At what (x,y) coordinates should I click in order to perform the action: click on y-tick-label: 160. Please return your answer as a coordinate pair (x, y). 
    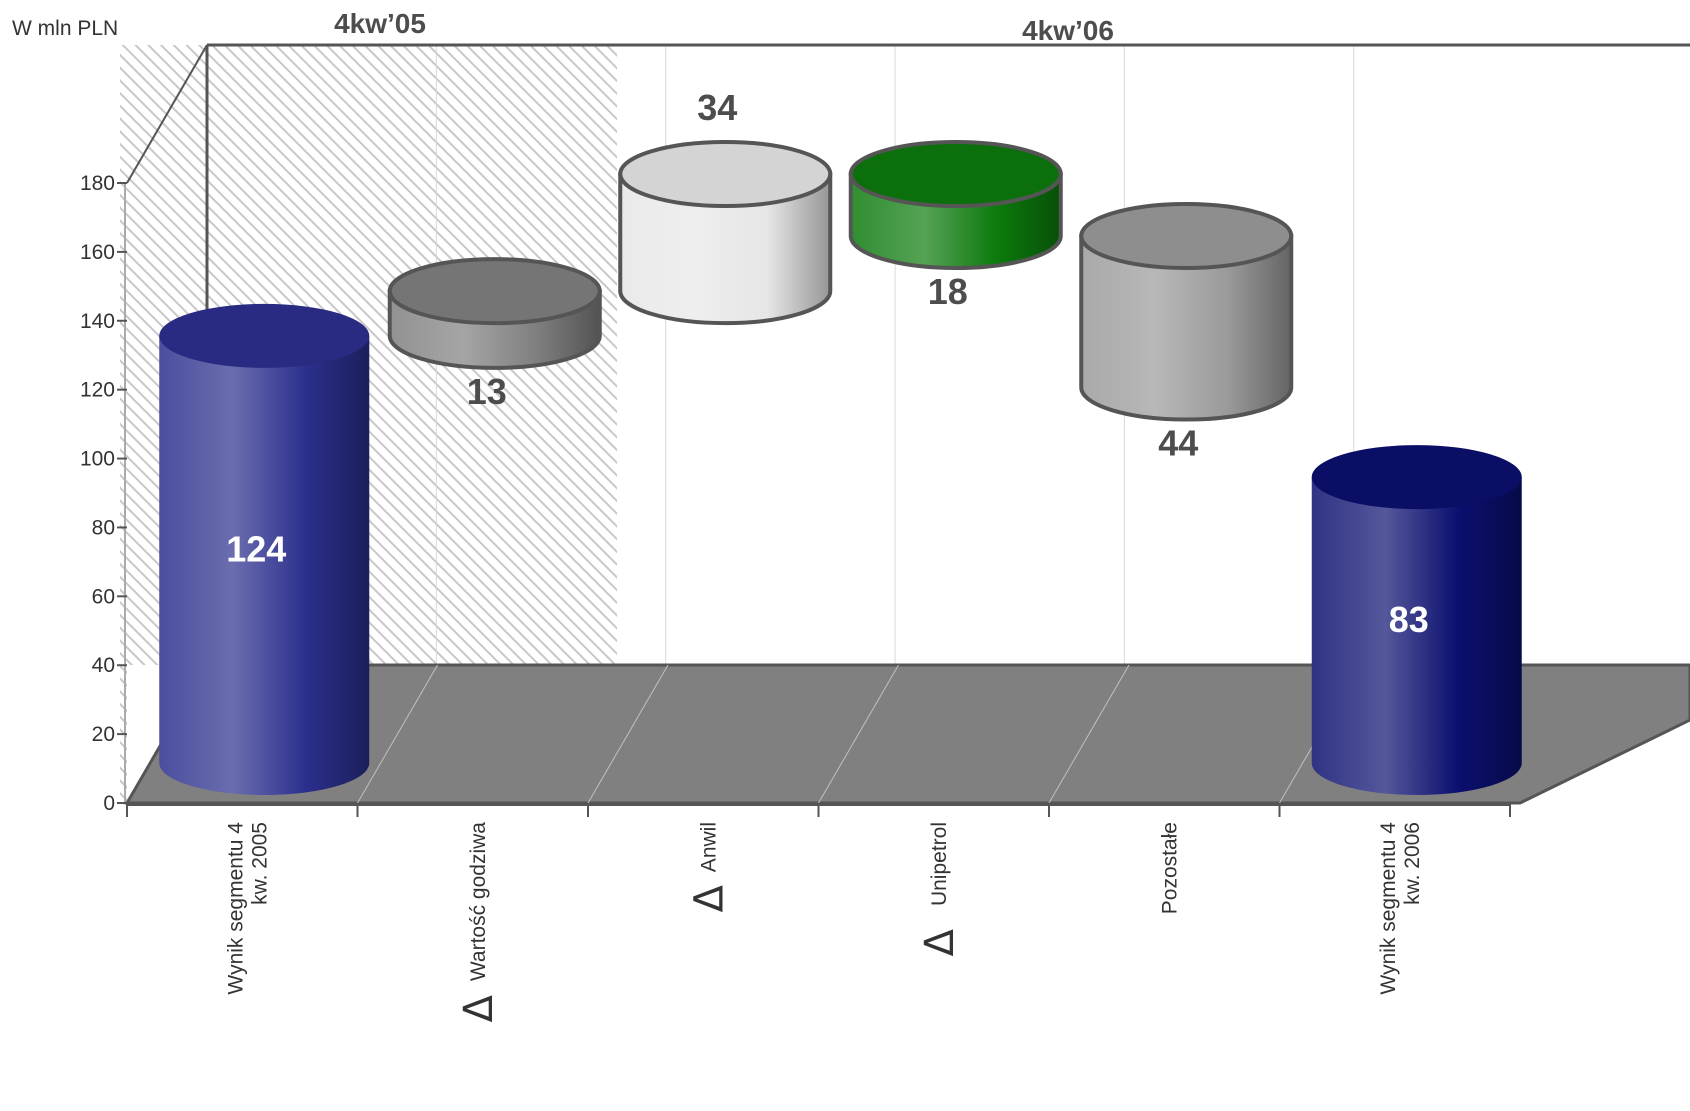
    Looking at the image, I should click on (97, 252).